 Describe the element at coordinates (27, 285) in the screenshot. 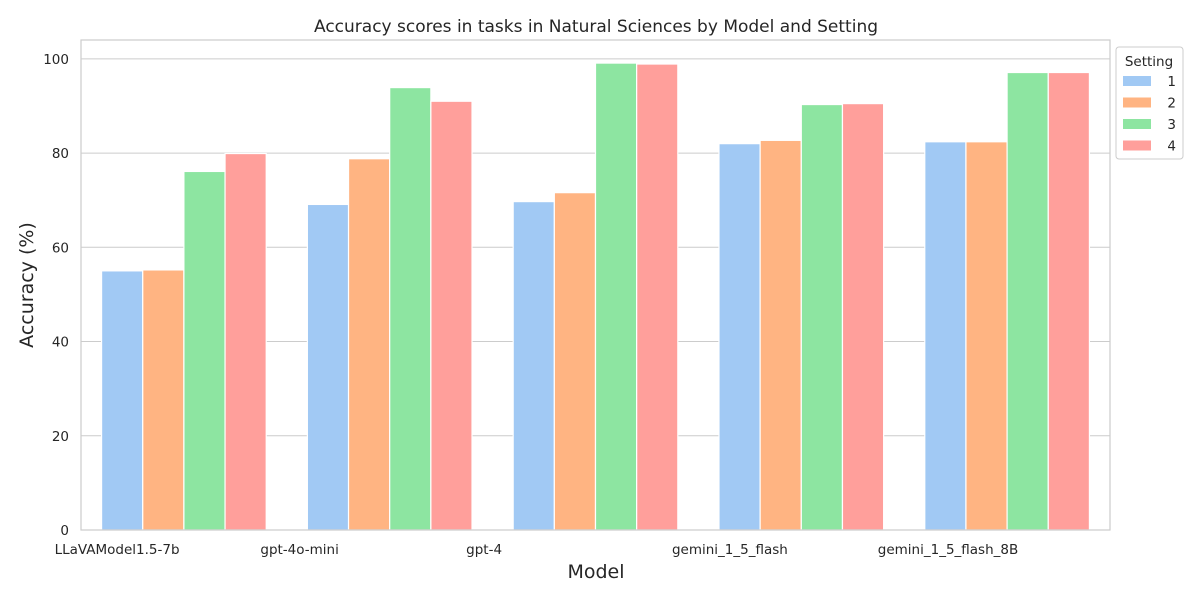

I see `y-axis-label: Accuracy (%)` at that location.